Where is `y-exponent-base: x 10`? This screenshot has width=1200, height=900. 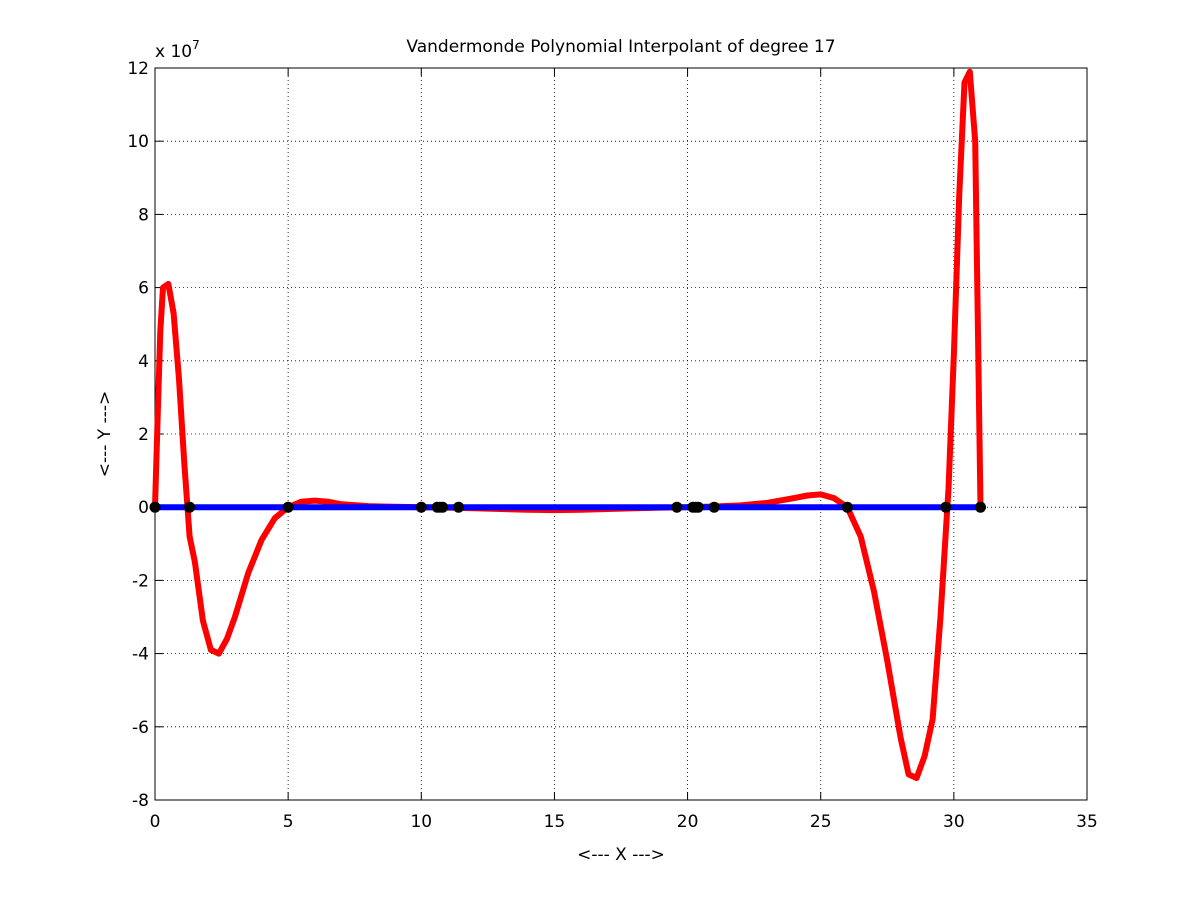
y-exponent-base: x 10 is located at coordinates (173, 52).